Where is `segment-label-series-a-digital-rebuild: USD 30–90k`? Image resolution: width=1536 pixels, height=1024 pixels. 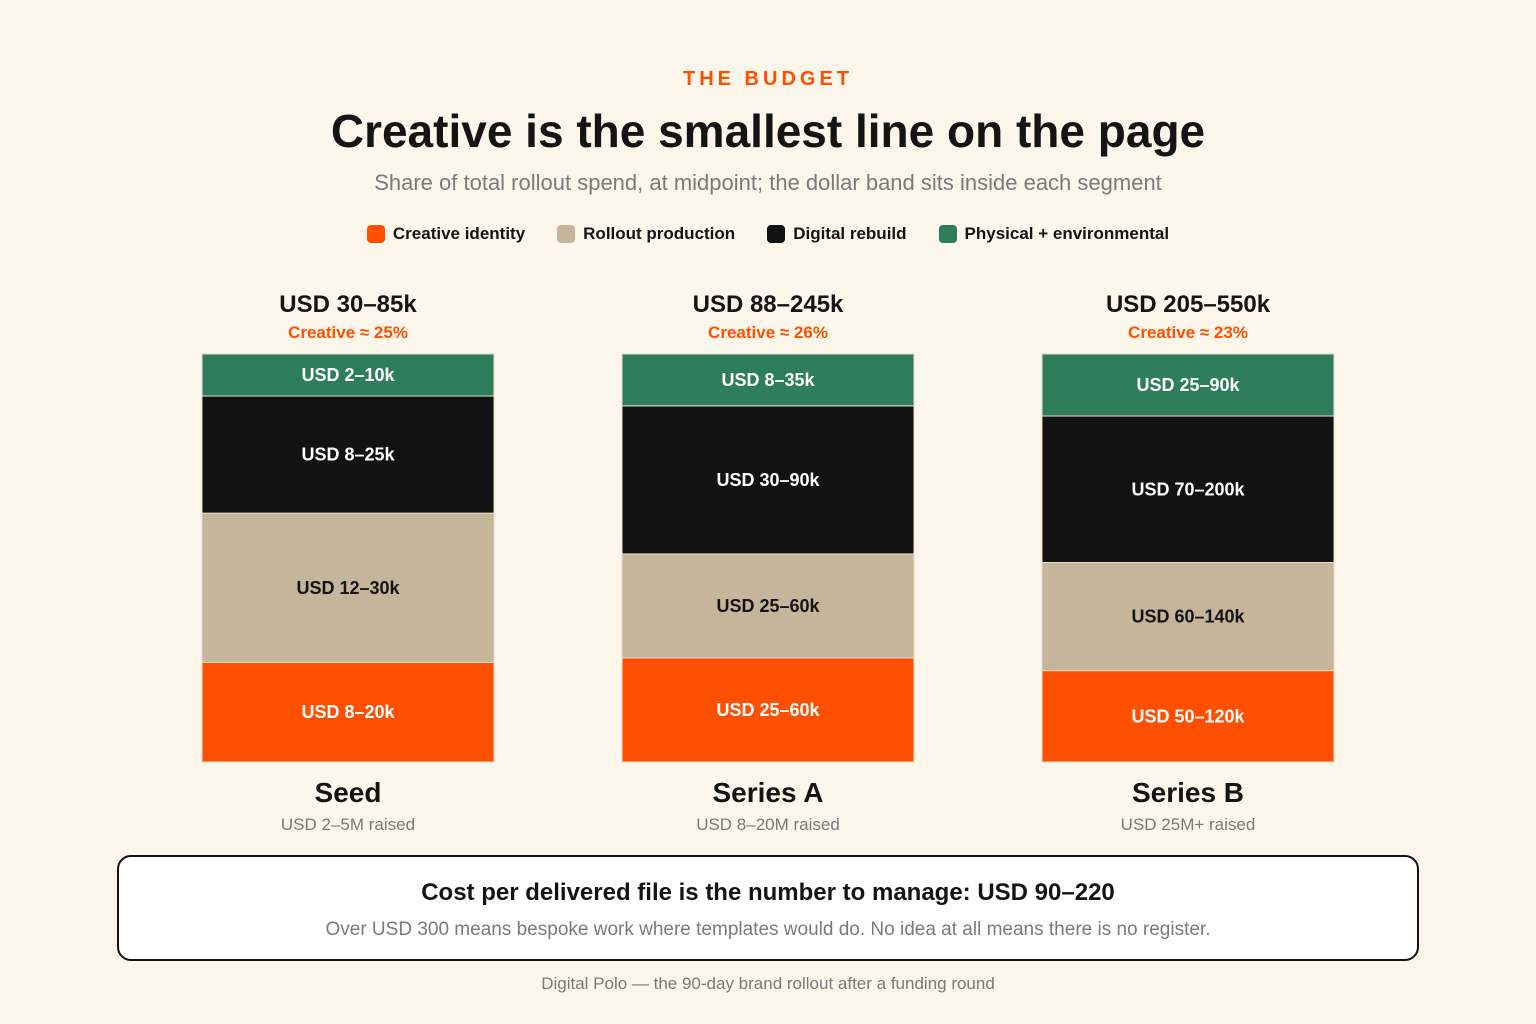
segment-label-series-a-digital-rebuild: USD 30–90k is located at coordinates (768, 480).